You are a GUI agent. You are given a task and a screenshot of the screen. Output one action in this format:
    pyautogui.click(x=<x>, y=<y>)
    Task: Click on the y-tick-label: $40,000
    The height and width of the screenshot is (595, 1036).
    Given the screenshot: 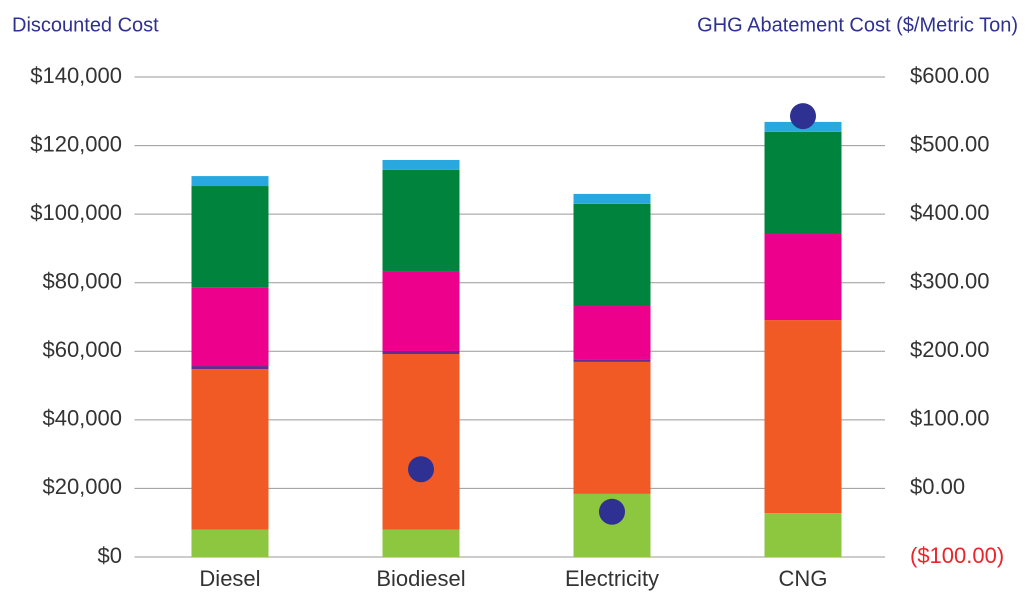 What is the action you would take?
    pyautogui.click(x=82, y=418)
    